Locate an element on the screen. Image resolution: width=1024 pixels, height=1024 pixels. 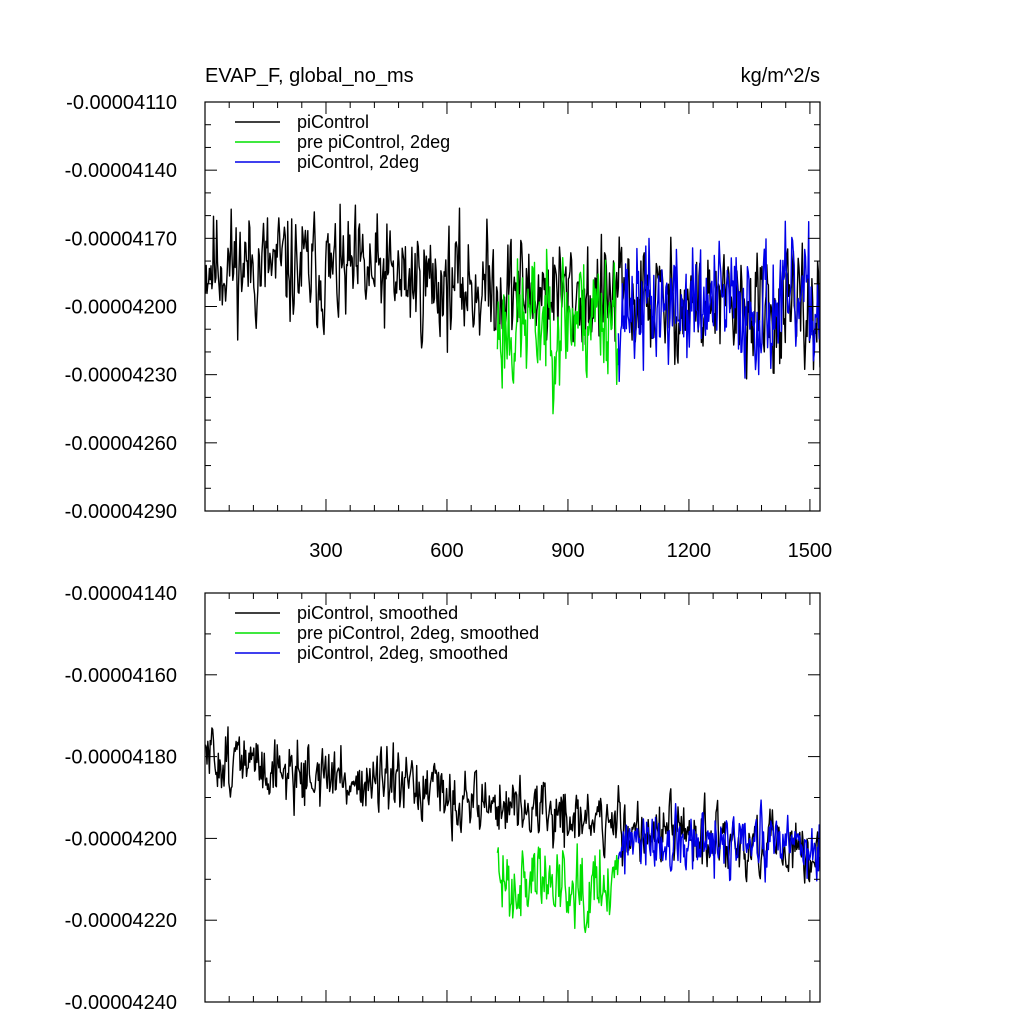
x-tick-label: 600 is located at coordinates (446, 551).